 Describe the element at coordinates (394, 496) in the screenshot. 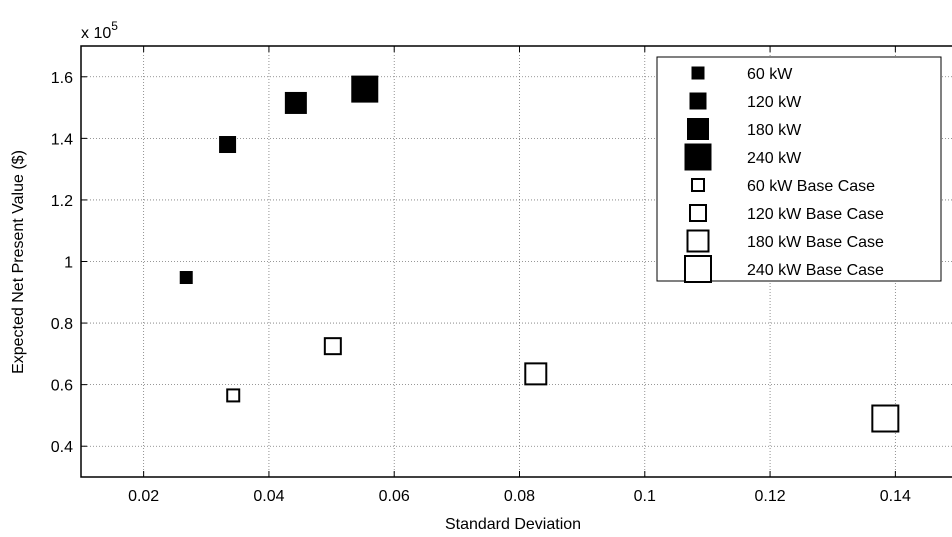

I see `x-tick-label: 0.06` at that location.